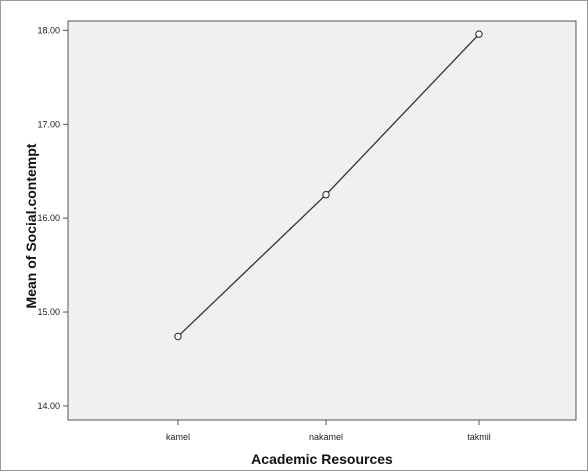  What do you see at coordinates (178, 336) in the screenshot?
I see `data-point-kamel` at bounding box center [178, 336].